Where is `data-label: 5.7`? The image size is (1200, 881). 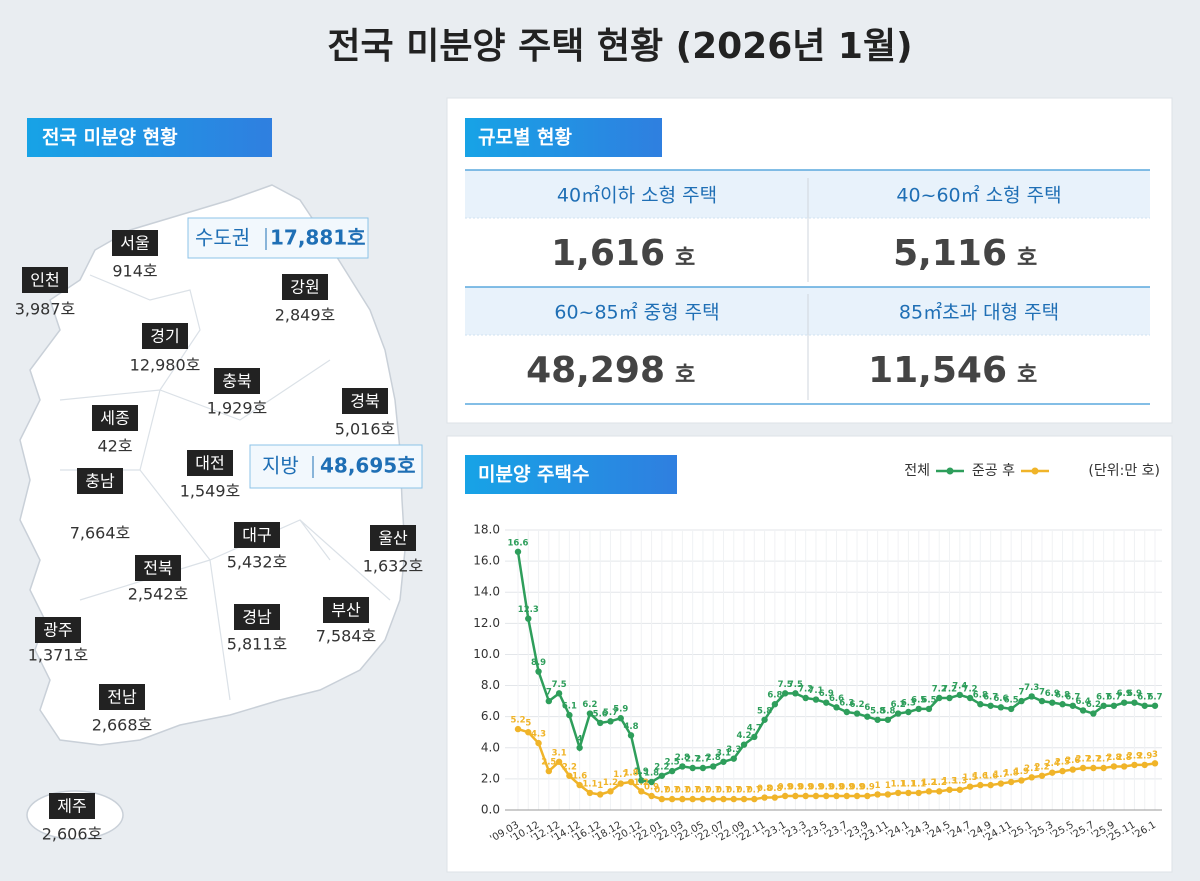
data-label: 5.7 is located at coordinates (610, 713).